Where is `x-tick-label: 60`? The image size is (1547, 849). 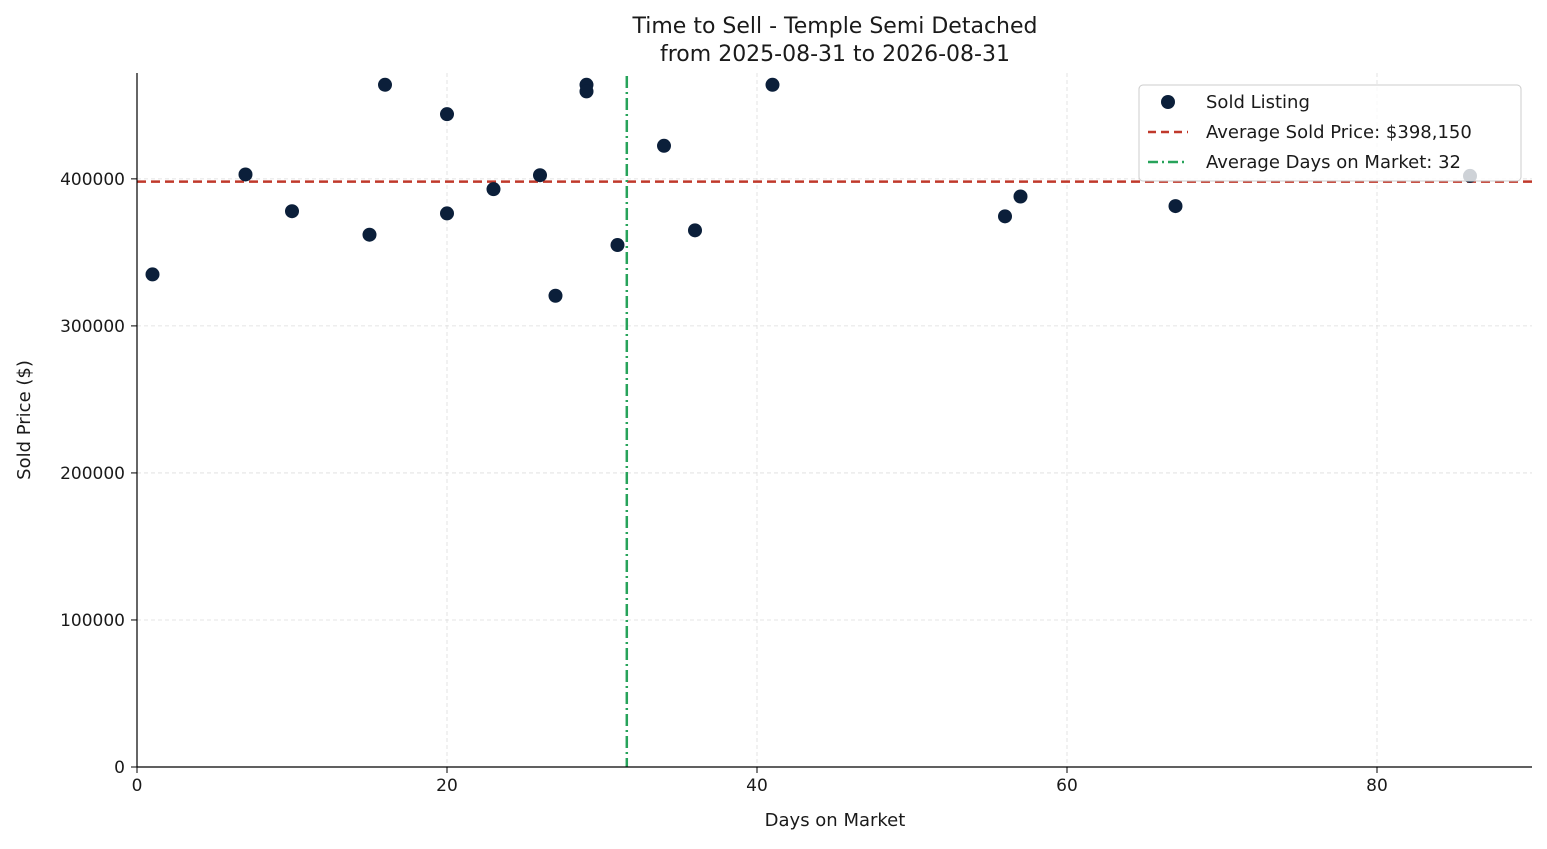 x-tick-label: 60 is located at coordinates (1067, 786).